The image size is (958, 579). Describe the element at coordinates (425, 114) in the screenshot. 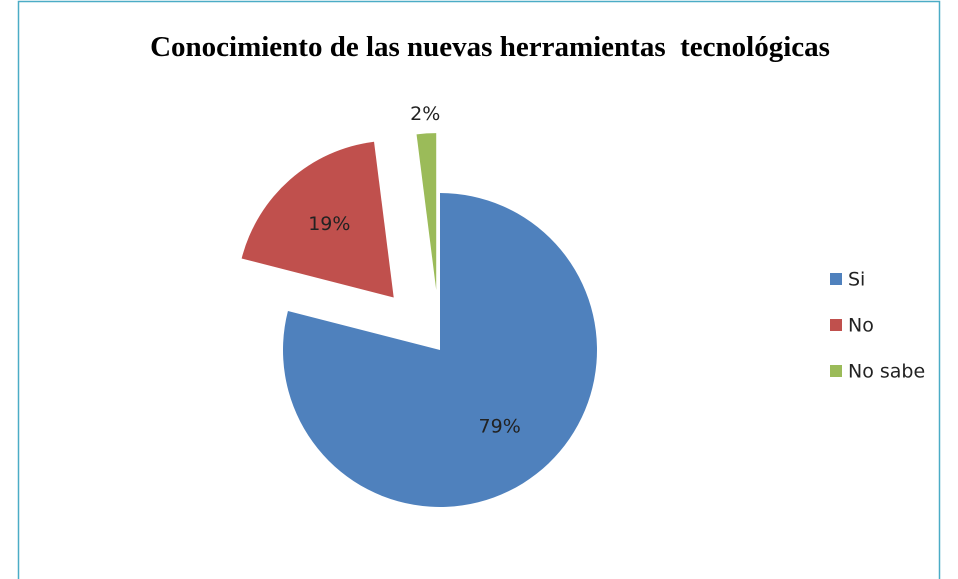

I see `data-label: 2%` at that location.